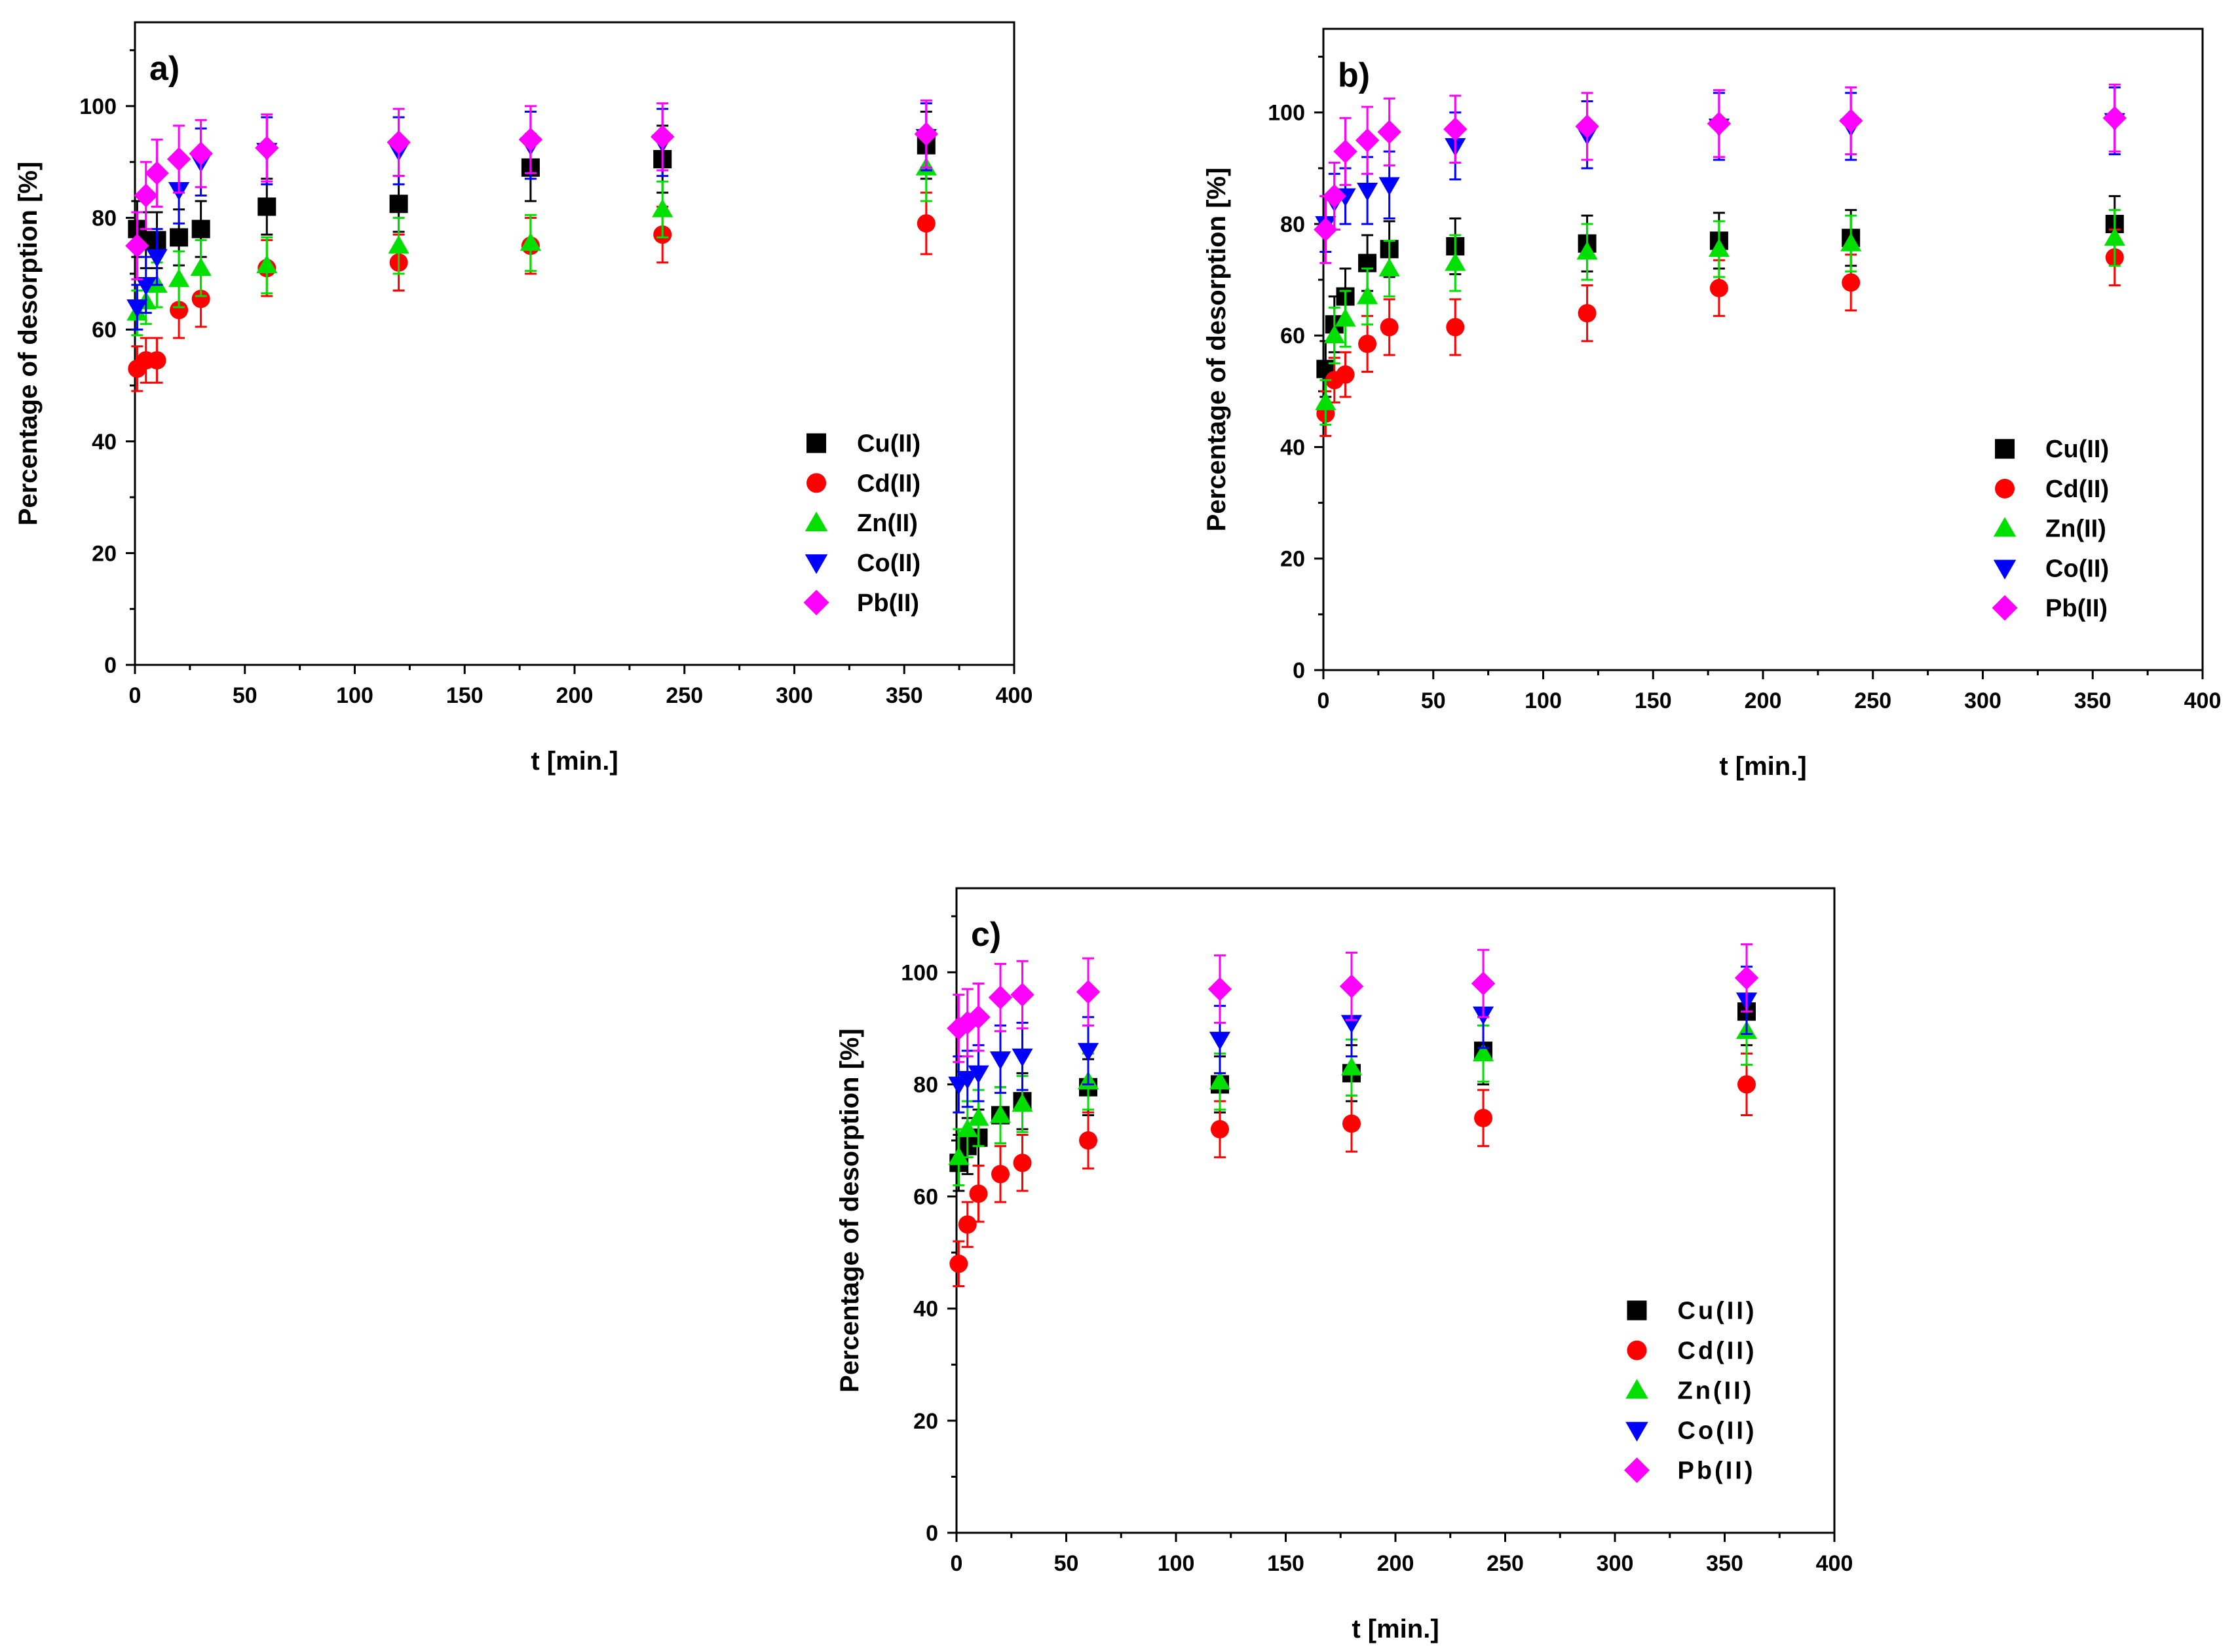 This screenshot has width=2236, height=1652. Describe the element at coordinates (575, 695) in the screenshot. I see `panel-a-xtick-label: 200` at that location.